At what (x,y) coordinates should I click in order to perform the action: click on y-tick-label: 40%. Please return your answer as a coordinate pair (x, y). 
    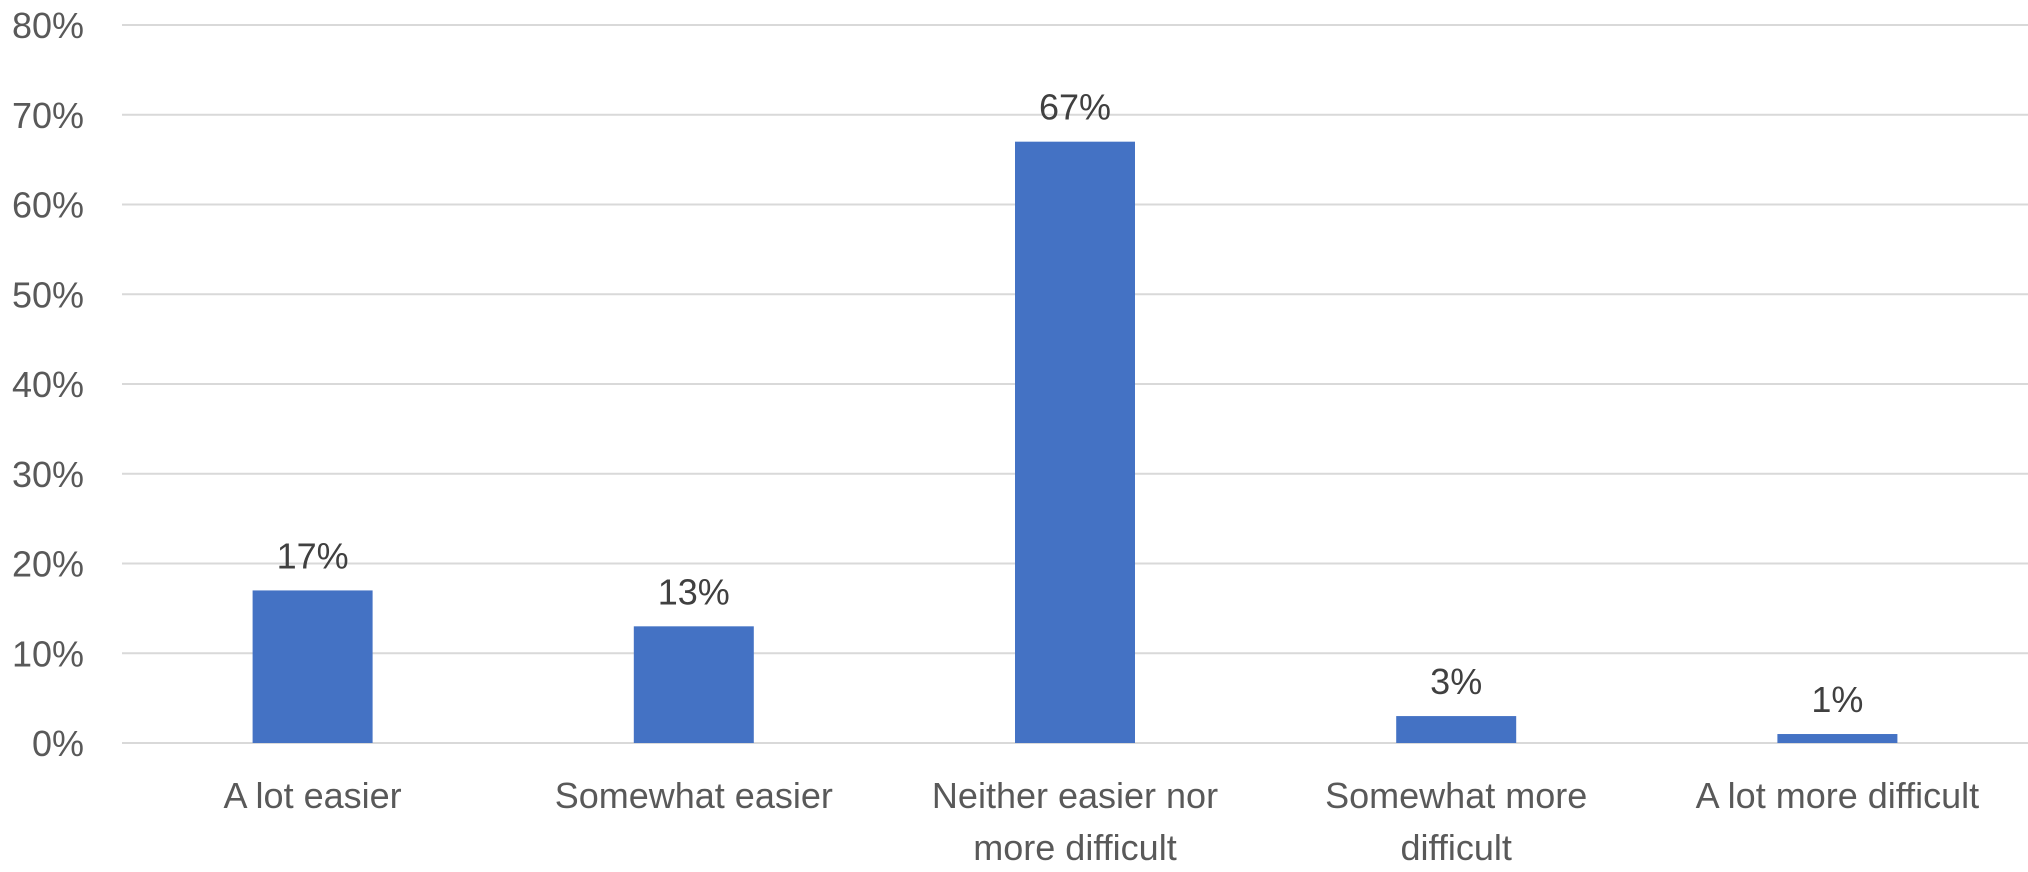
    Looking at the image, I should click on (48, 384).